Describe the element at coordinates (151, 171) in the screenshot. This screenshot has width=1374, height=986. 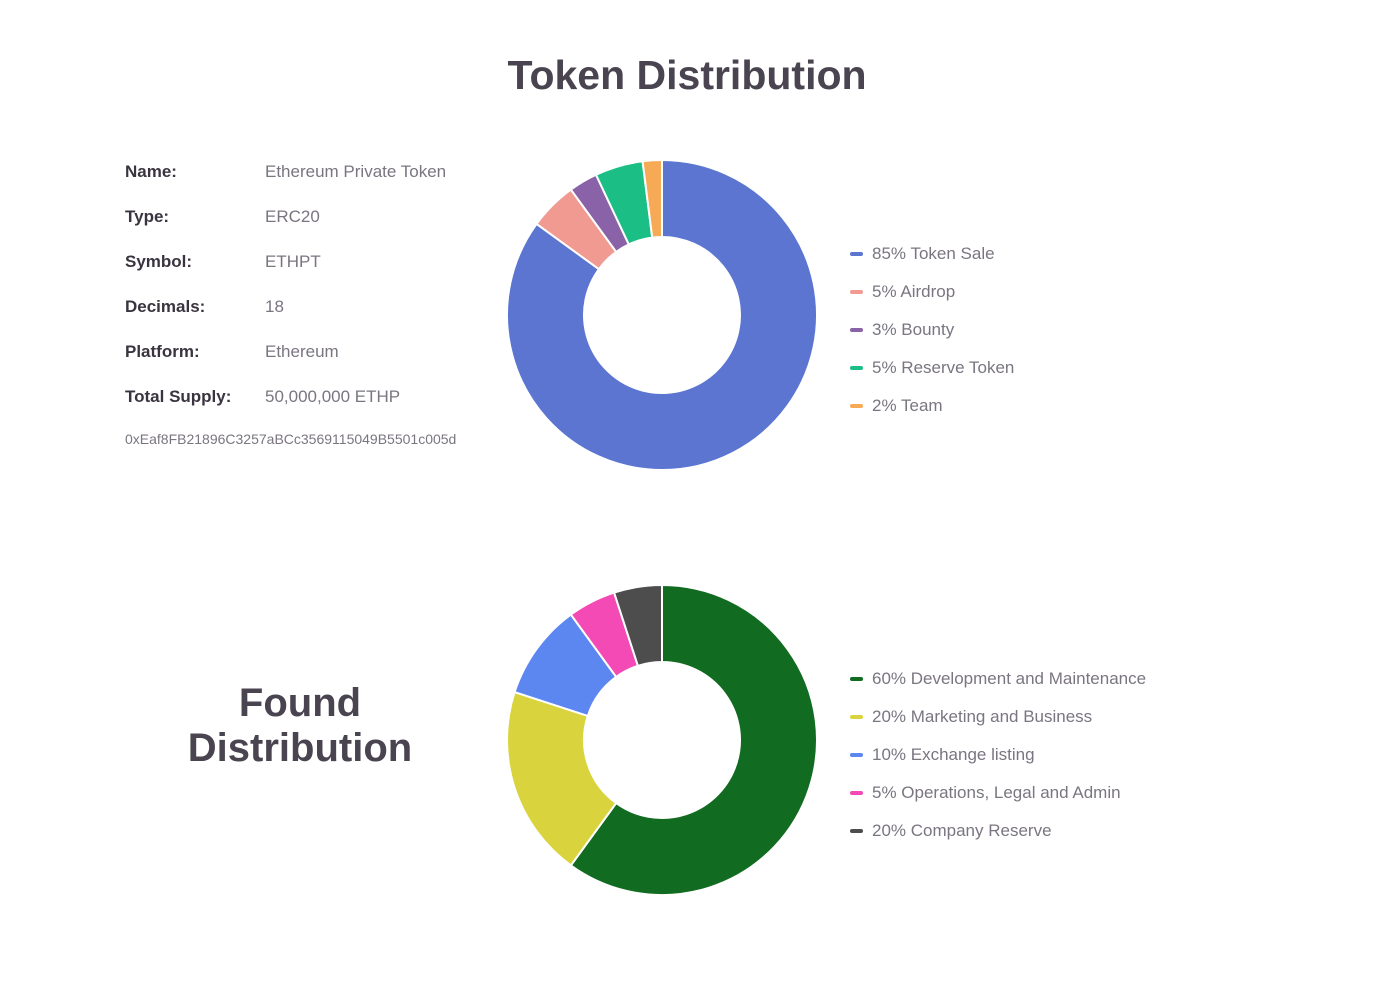
I see `info-key: Name:` at that location.